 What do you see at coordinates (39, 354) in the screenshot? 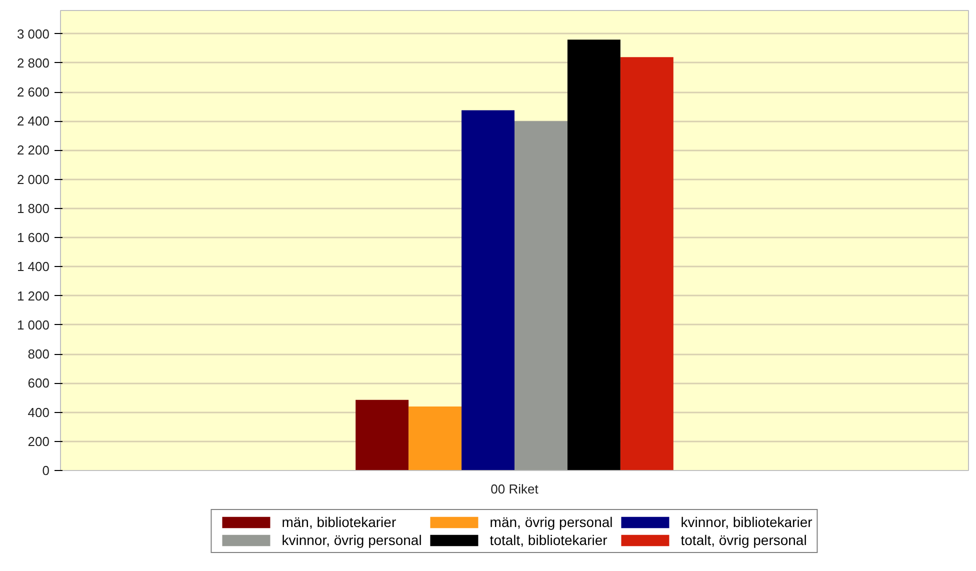
I see `y-tick-label: 800` at bounding box center [39, 354].